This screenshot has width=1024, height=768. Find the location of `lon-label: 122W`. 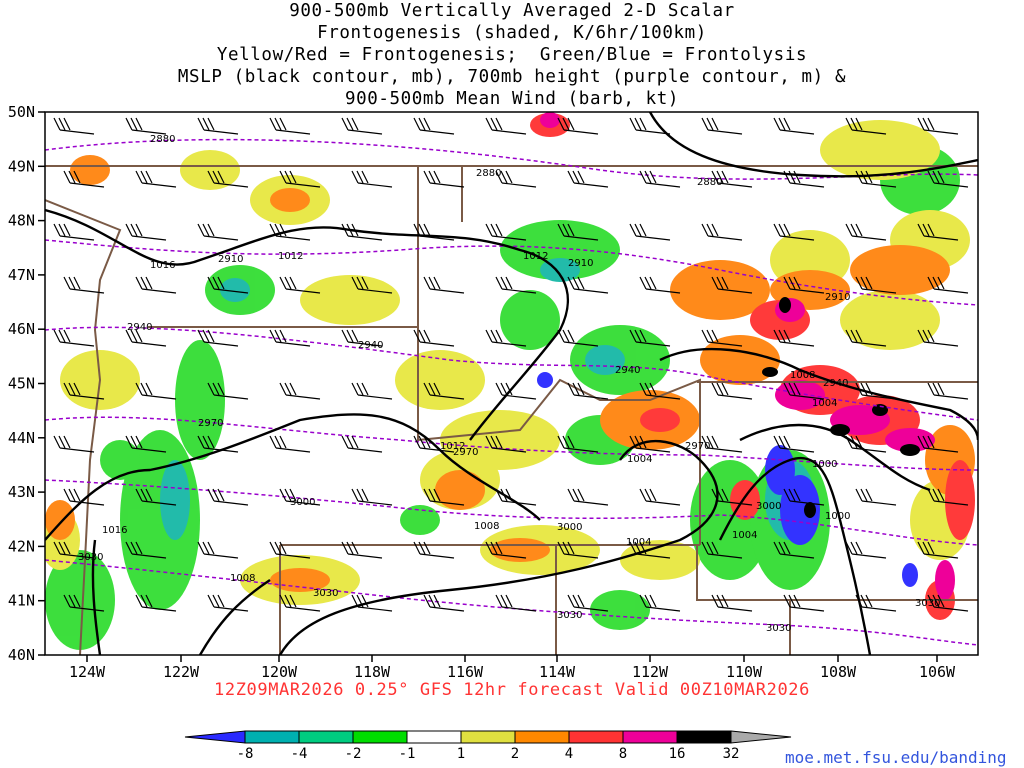

lon-label: 122W is located at coordinates (181, 672).